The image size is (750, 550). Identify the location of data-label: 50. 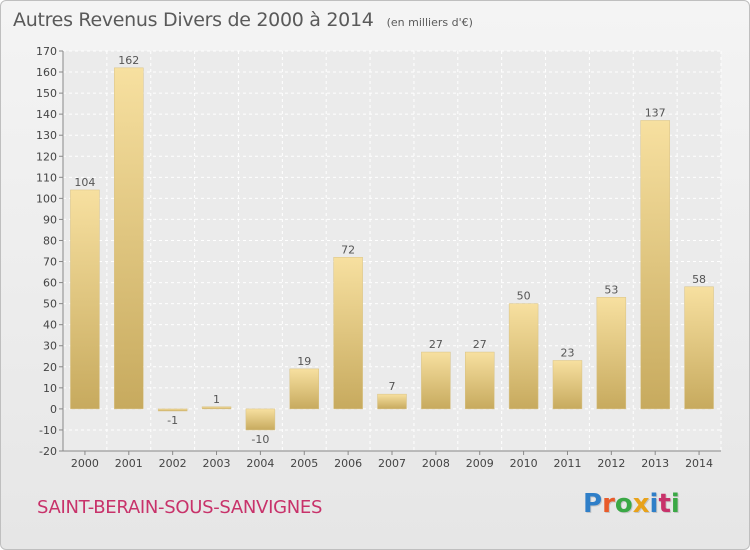
(524, 296).